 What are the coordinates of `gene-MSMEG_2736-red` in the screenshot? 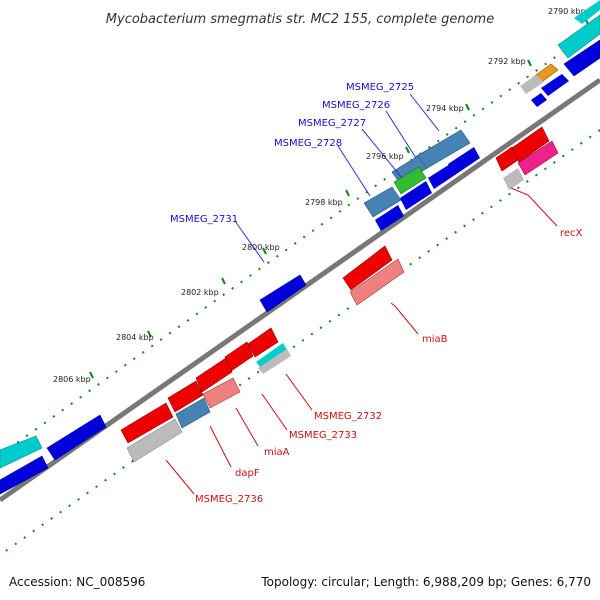 It's located at (147, 423).